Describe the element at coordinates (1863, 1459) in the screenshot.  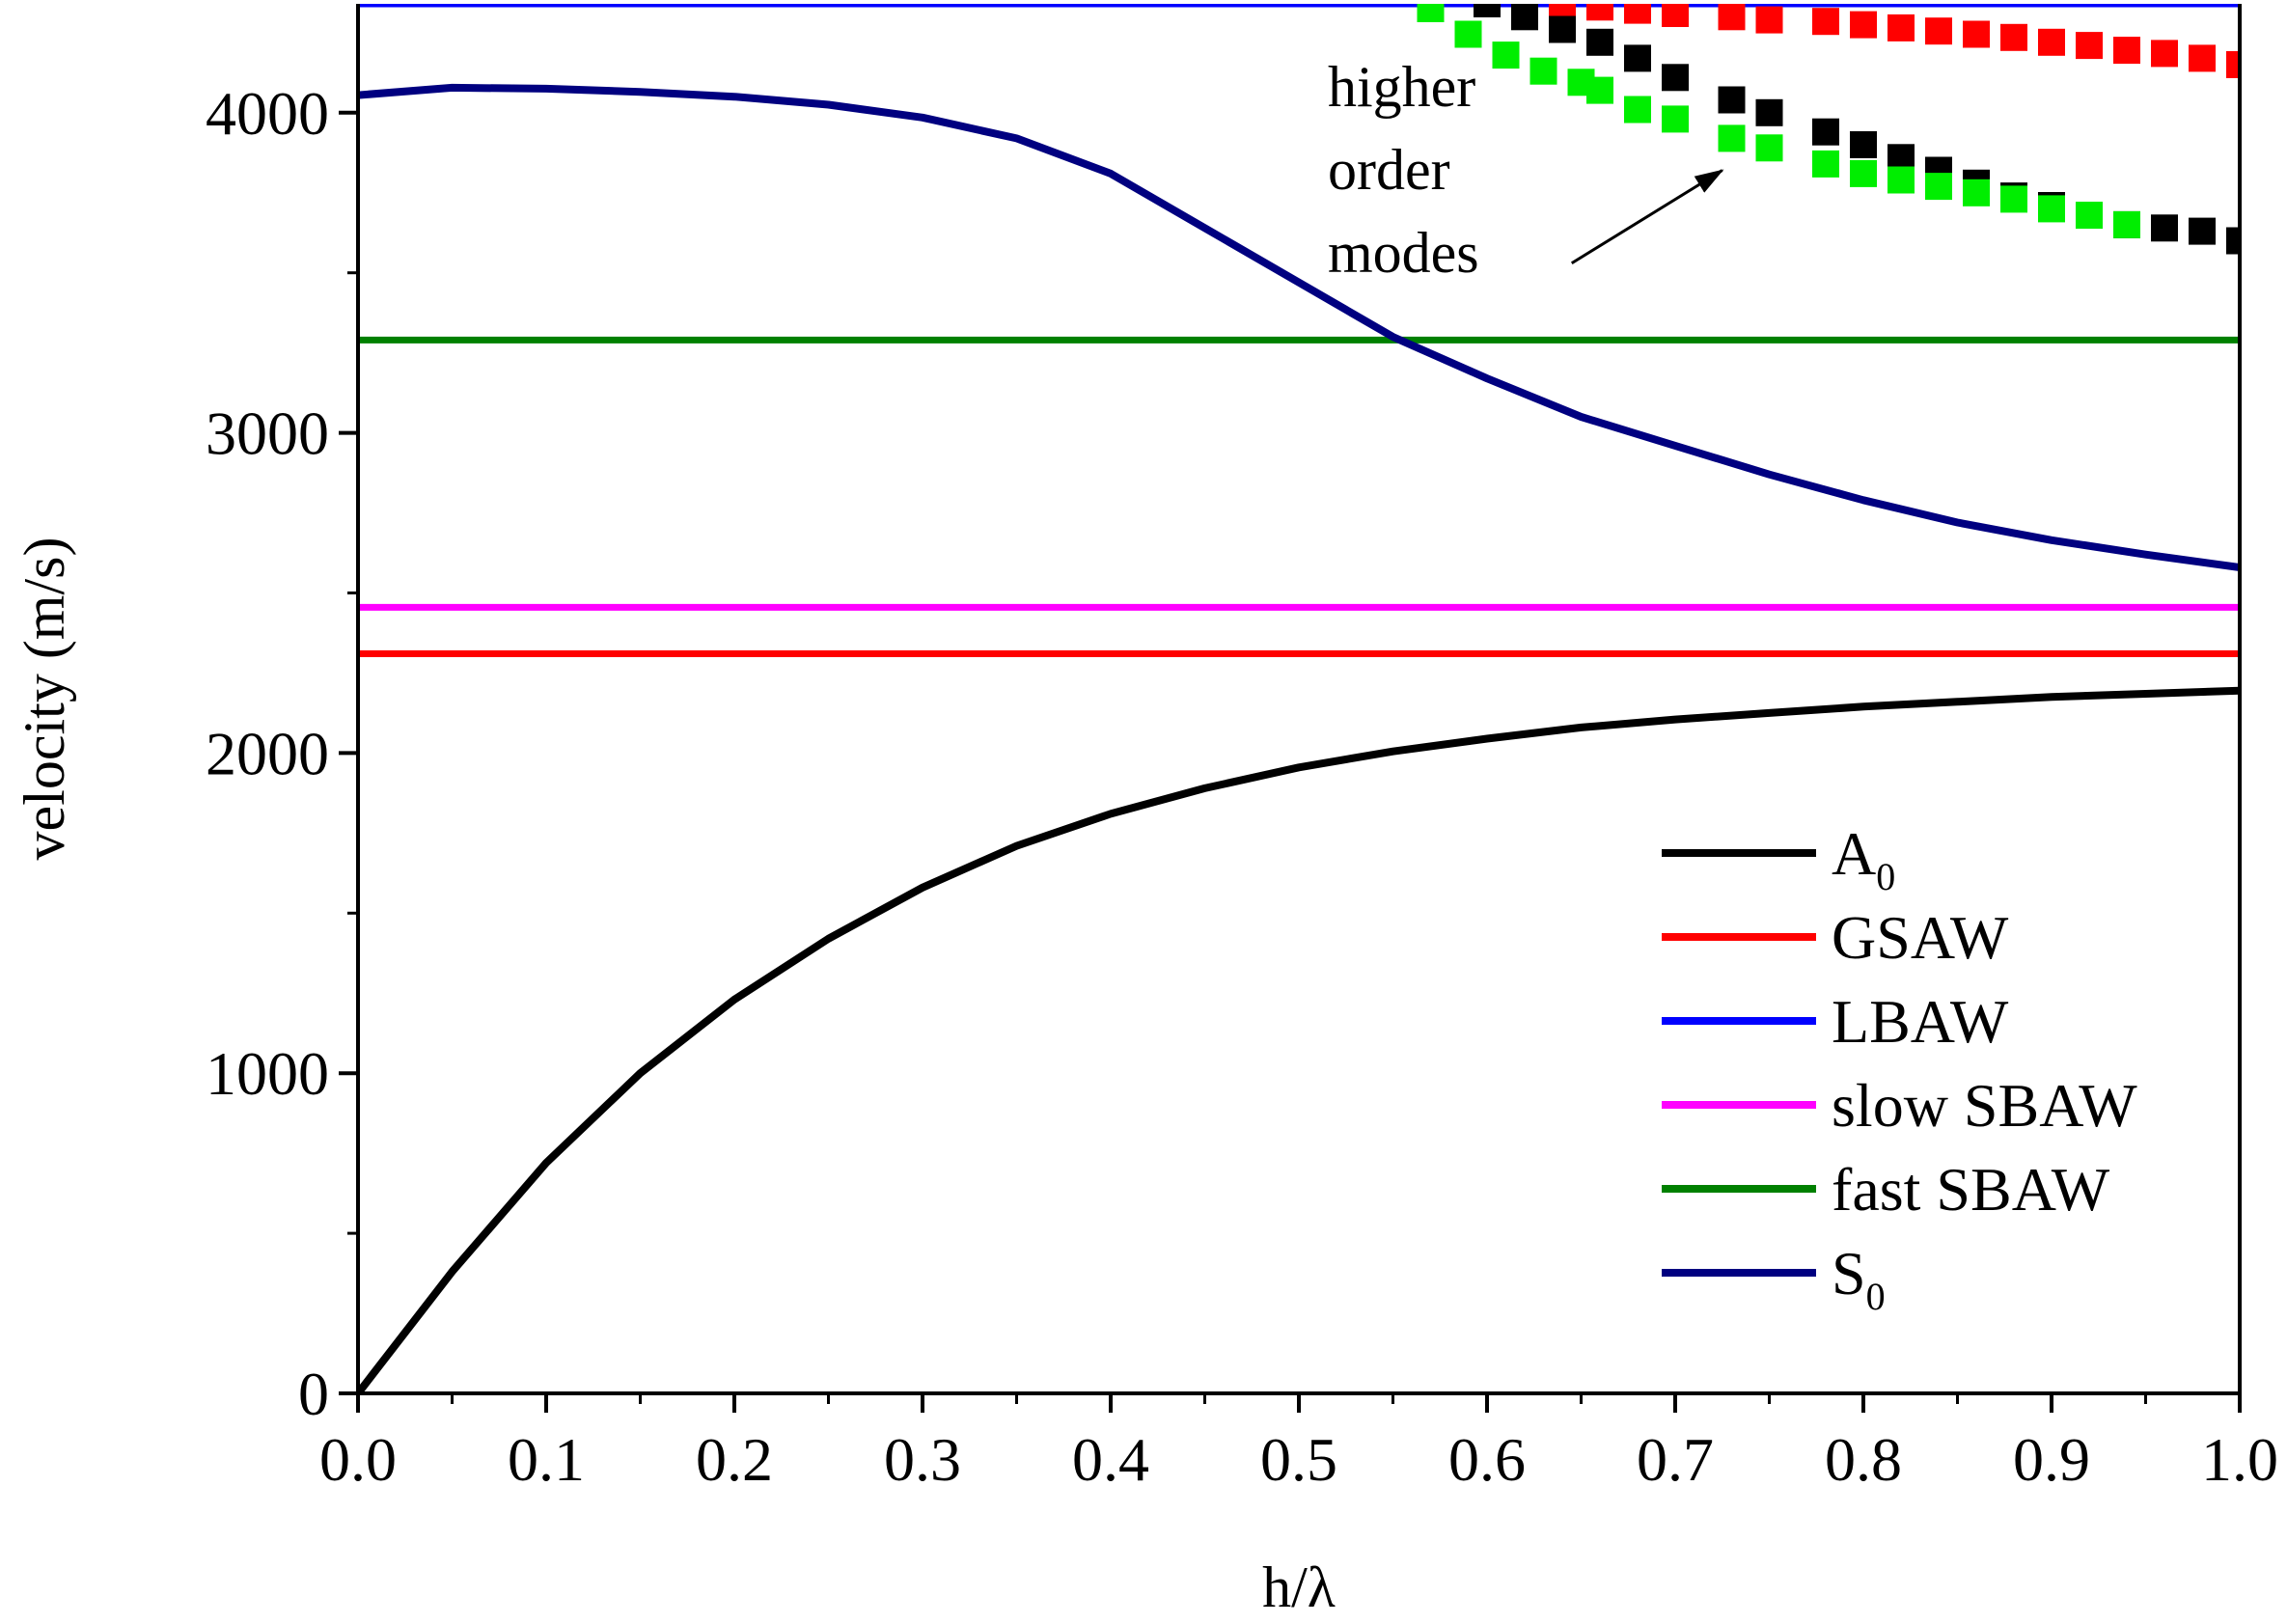
I see `x-tick-label: 0.8` at that location.